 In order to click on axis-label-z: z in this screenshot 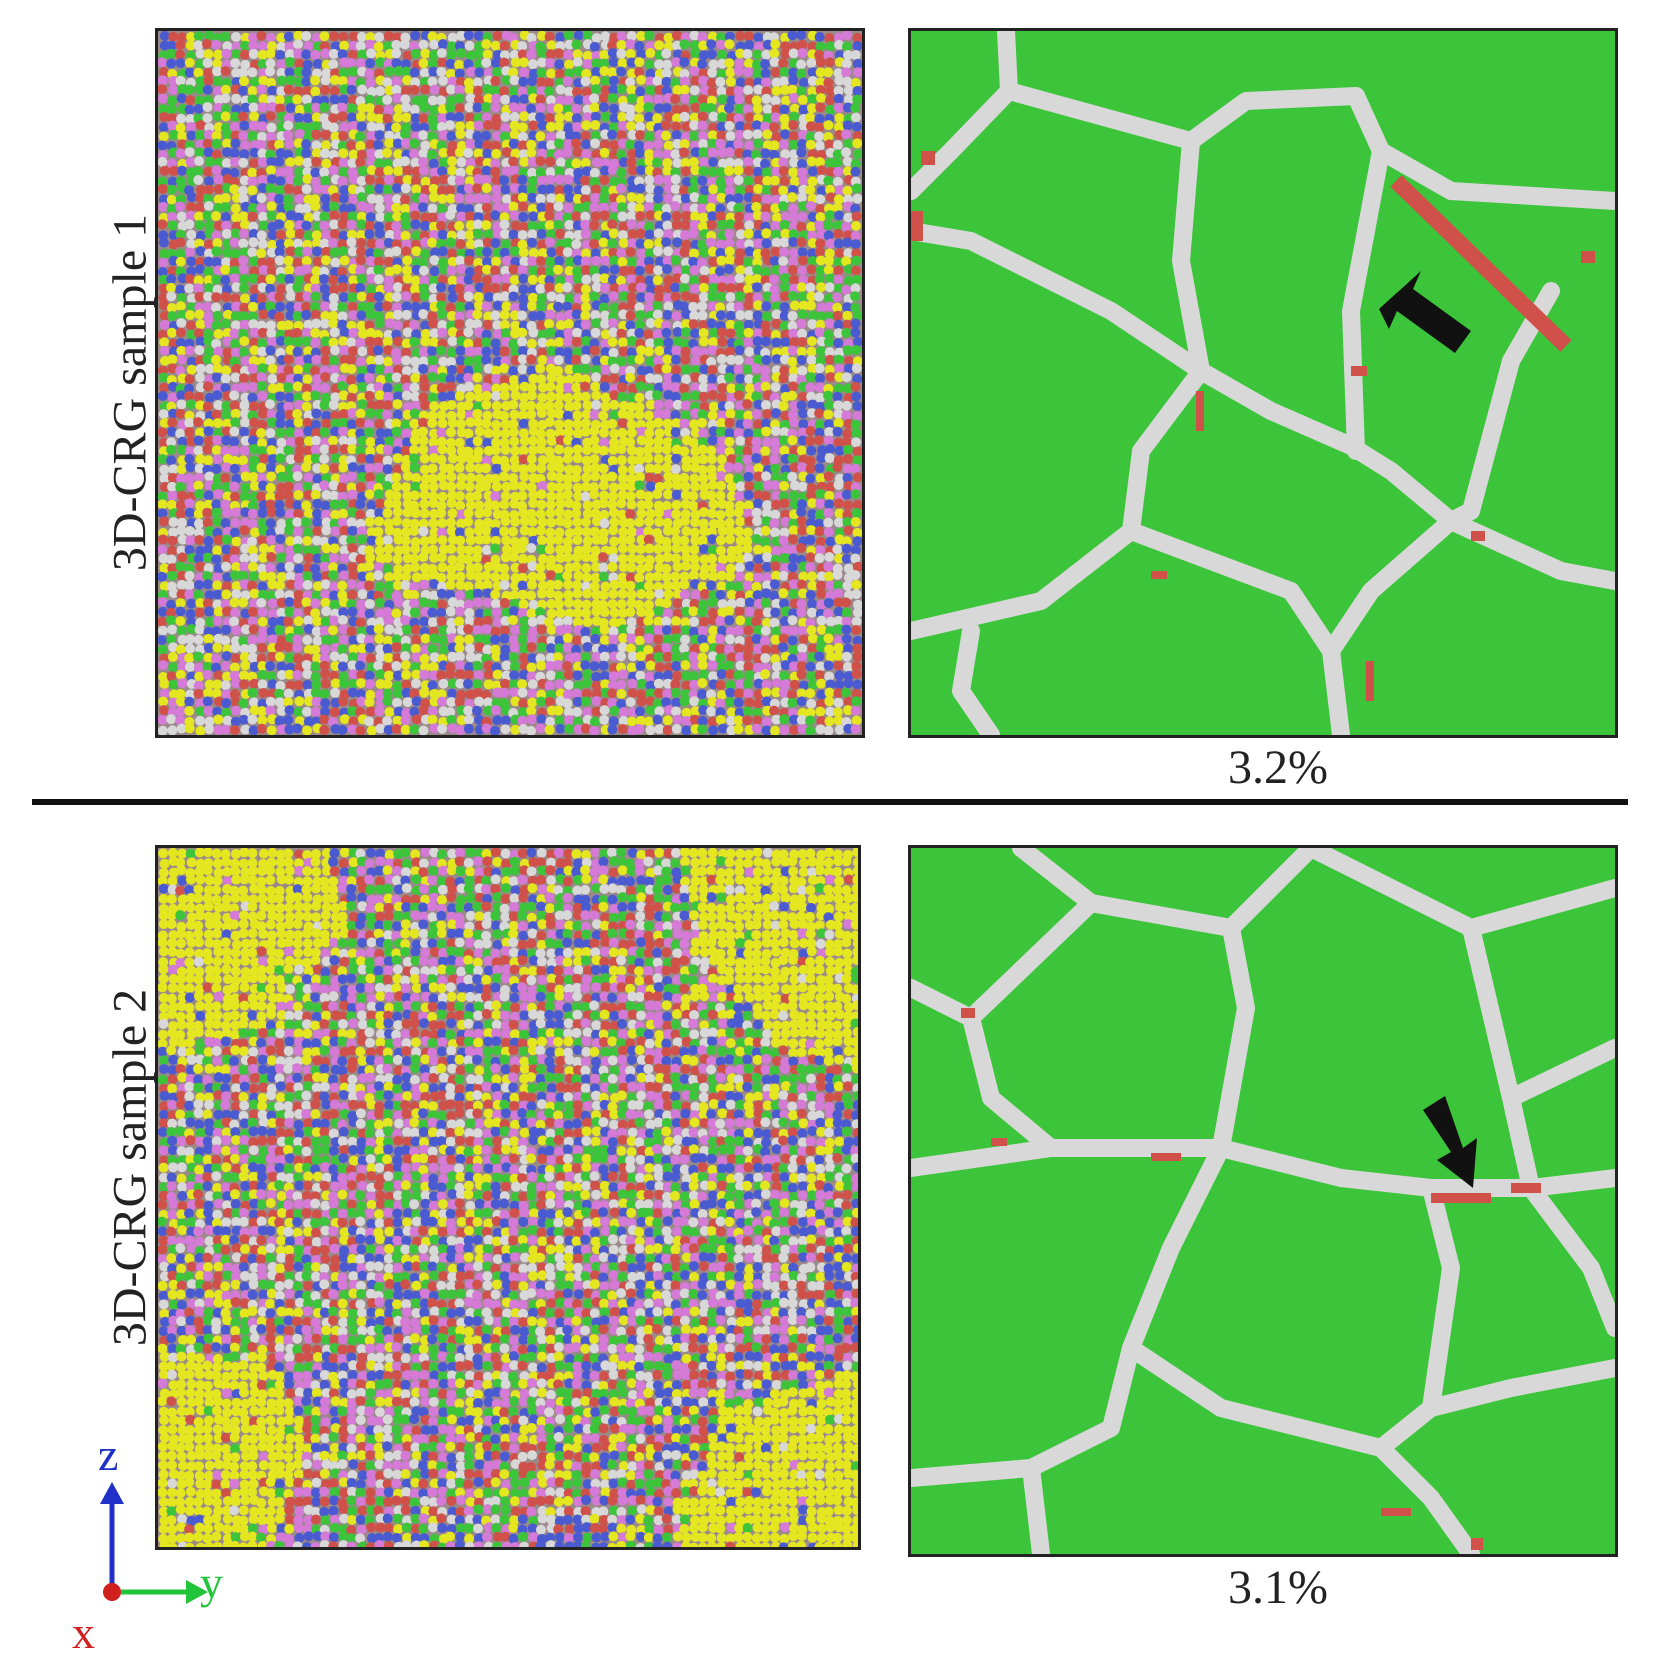, I will do `click(108, 1454)`.